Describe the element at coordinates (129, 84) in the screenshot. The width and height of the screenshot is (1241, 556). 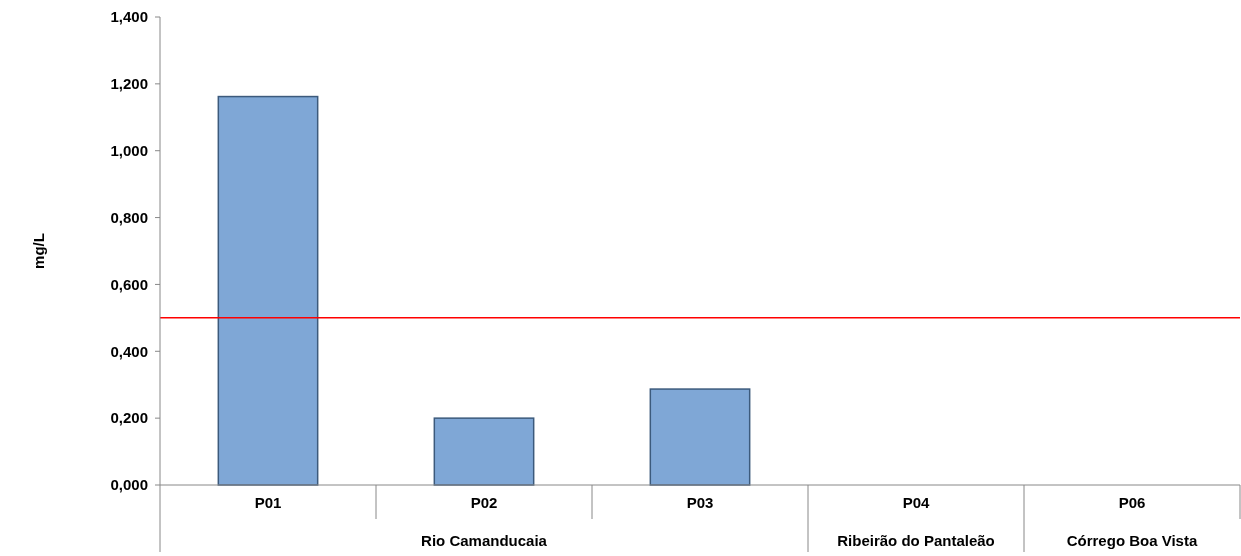
I see `y-tick-label: 1,200` at that location.